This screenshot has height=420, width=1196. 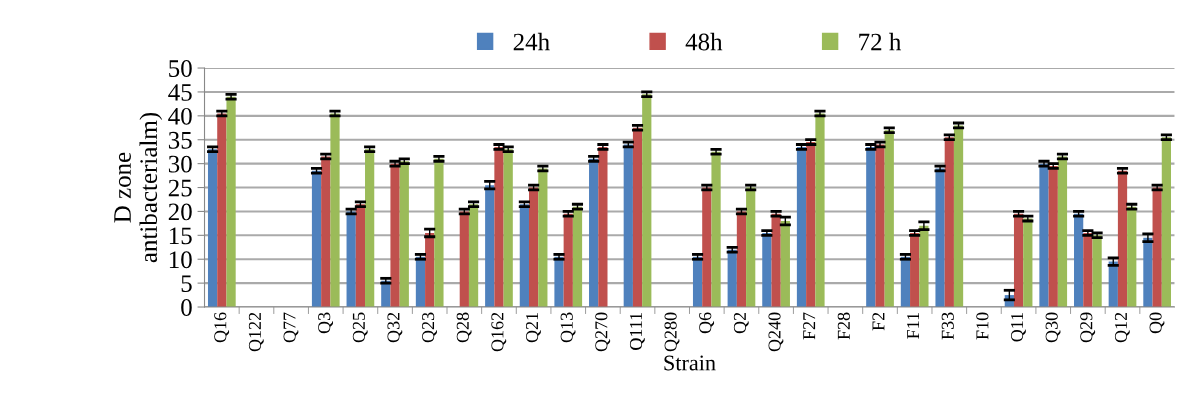 I want to click on y-tick-label: 35, so click(x=180, y=140).